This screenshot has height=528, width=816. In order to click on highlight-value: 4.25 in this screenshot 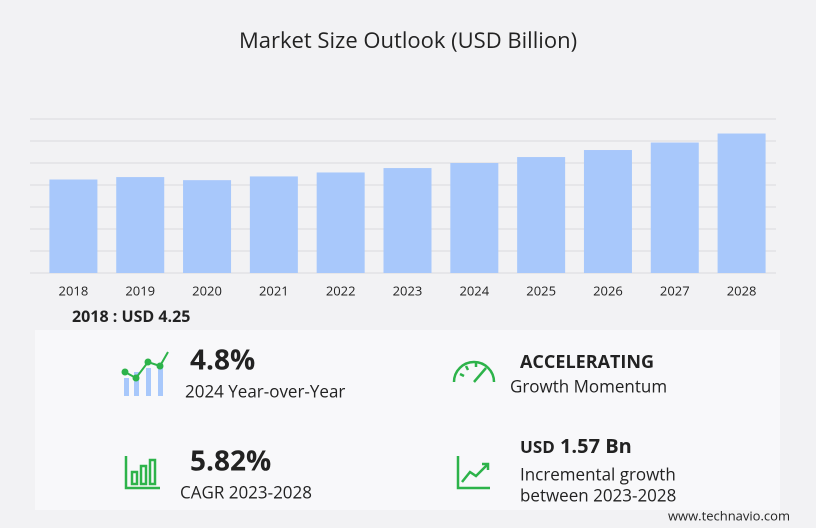, I will do `click(174, 316)`.